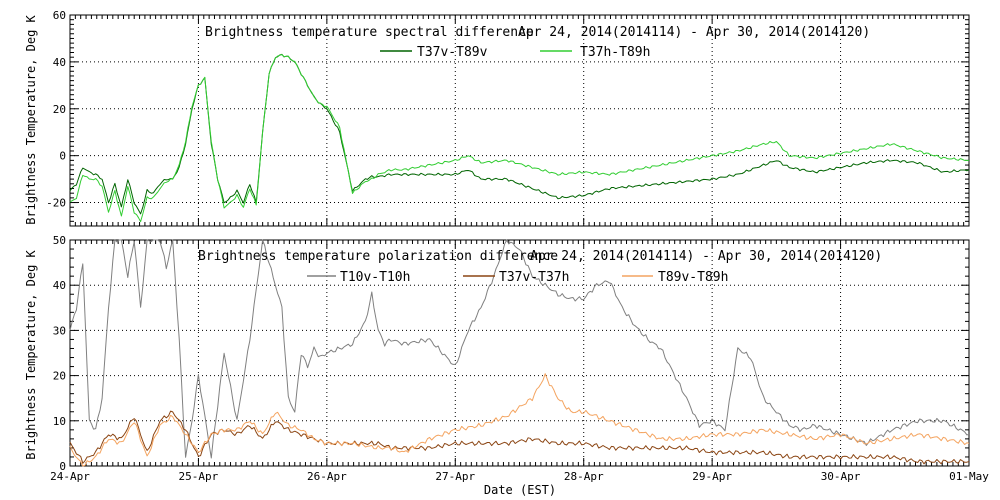  I want to click on polarization-y-tick-label: 10, so click(59, 421).